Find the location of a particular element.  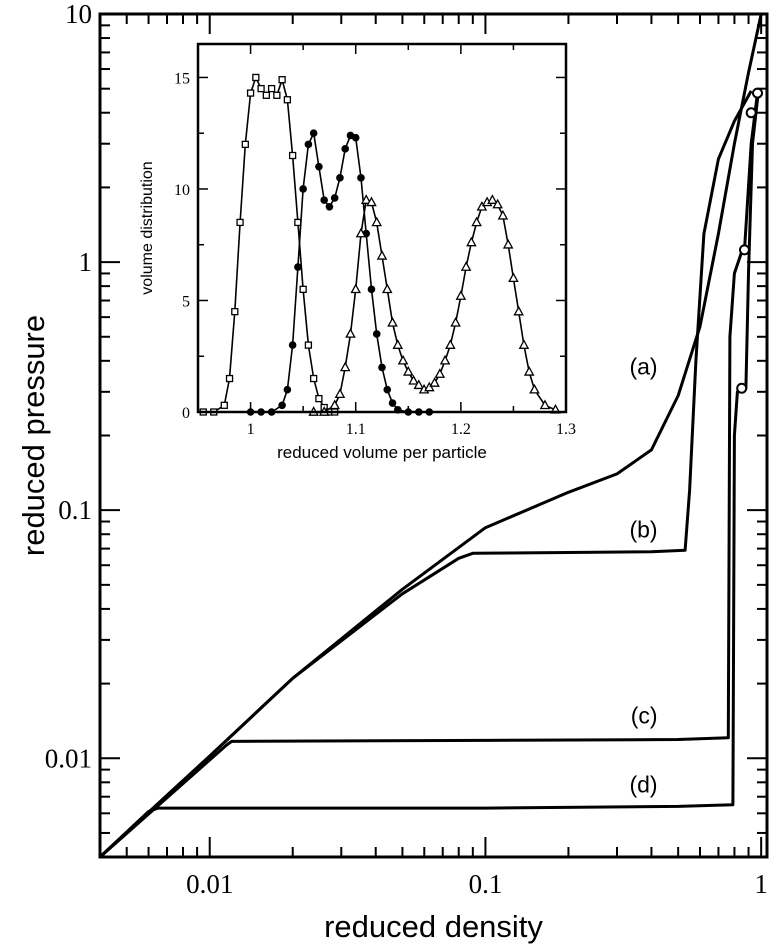

inset-x-axis-title: reduced volume per particle is located at coordinates (382, 452).